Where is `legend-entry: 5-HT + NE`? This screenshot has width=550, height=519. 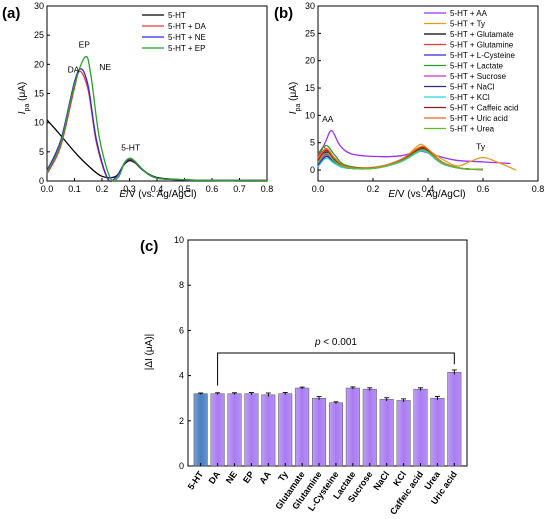
legend-entry: 5-HT + NE is located at coordinates (187, 37).